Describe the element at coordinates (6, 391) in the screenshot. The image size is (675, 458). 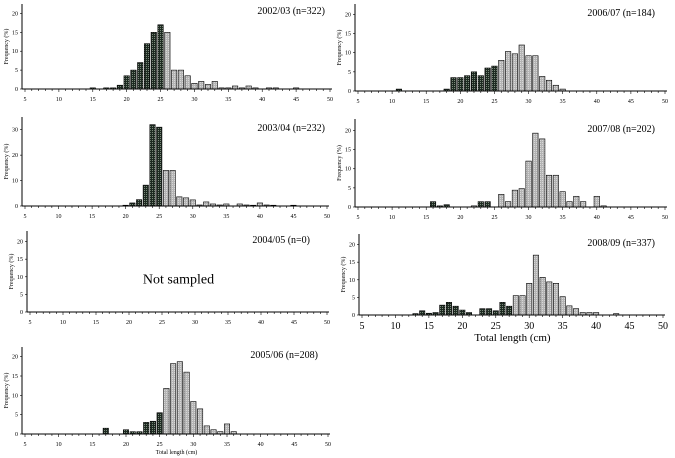
I see `y-axis-label: Frequency (%)` at that location.